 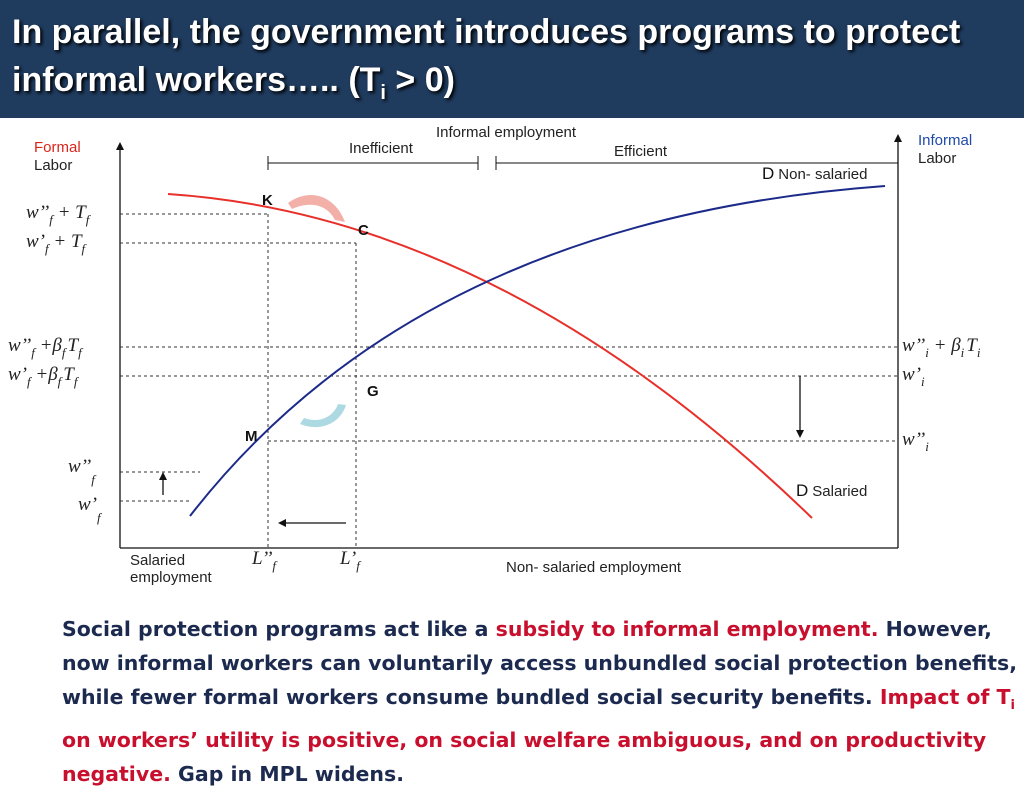 I want to click on point-M-label: M, so click(x=251, y=436).